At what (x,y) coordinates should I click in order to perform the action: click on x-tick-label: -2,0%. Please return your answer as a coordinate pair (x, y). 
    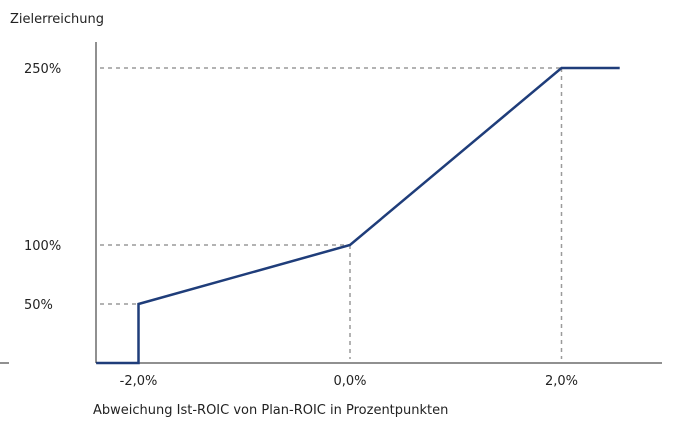
    Looking at the image, I should click on (139, 381).